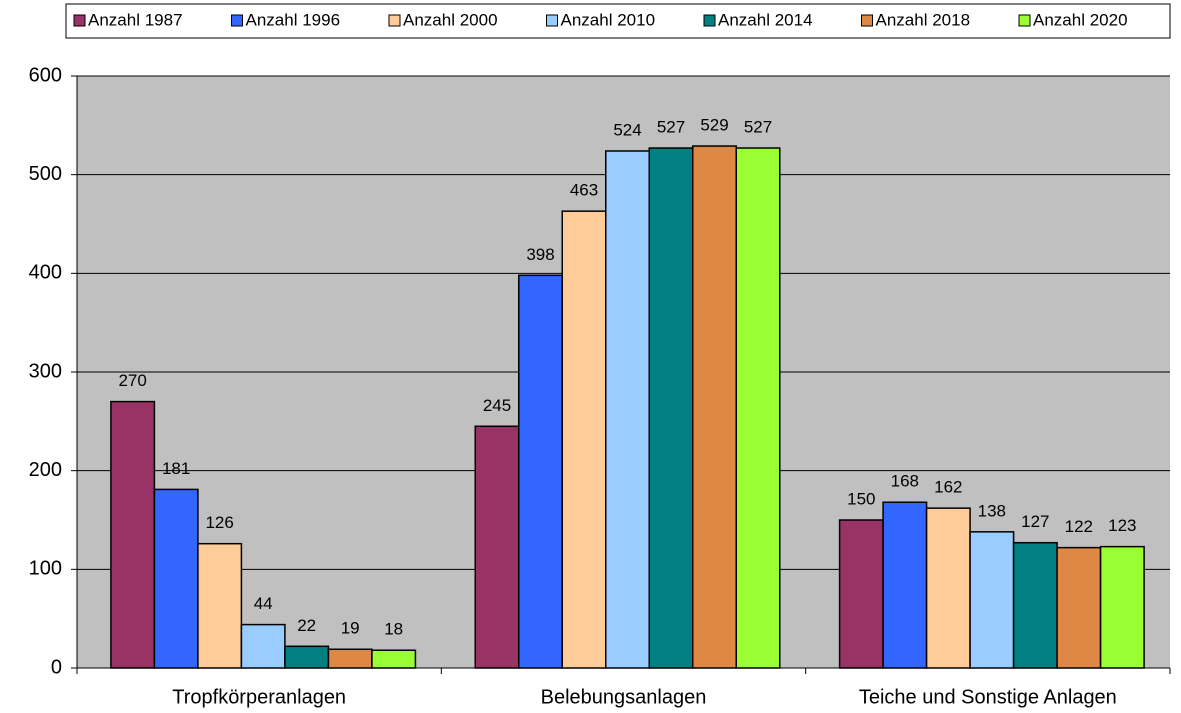  What do you see at coordinates (1122, 525) in the screenshot?
I see `value-label: 123` at bounding box center [1122, 525].